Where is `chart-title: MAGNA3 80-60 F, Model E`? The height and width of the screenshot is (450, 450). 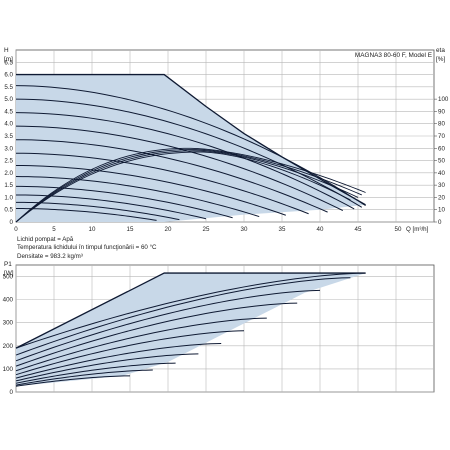 chart-title: MAGNA3 80-60 F, Model E is located at coordinates (393, 55).